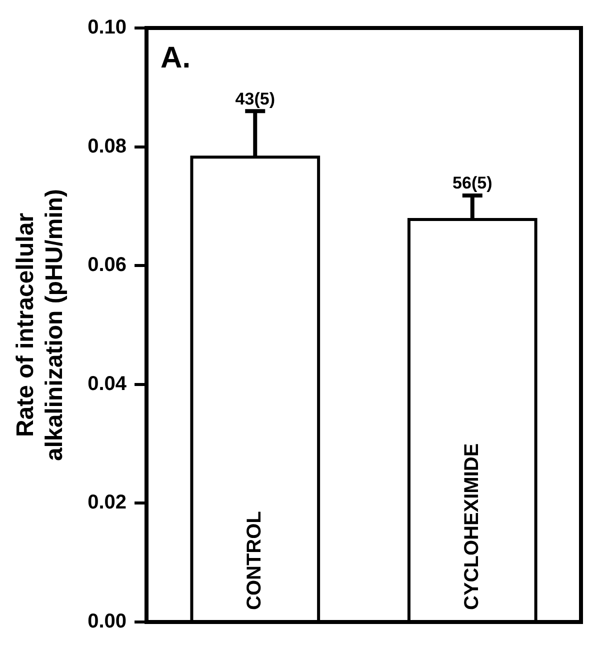 This screenshot has height=650, width=595. What do you see at coordinates (255, 98) in the screenshot?
I see `annotation: 43(5)` at bounding box center [255, 98].